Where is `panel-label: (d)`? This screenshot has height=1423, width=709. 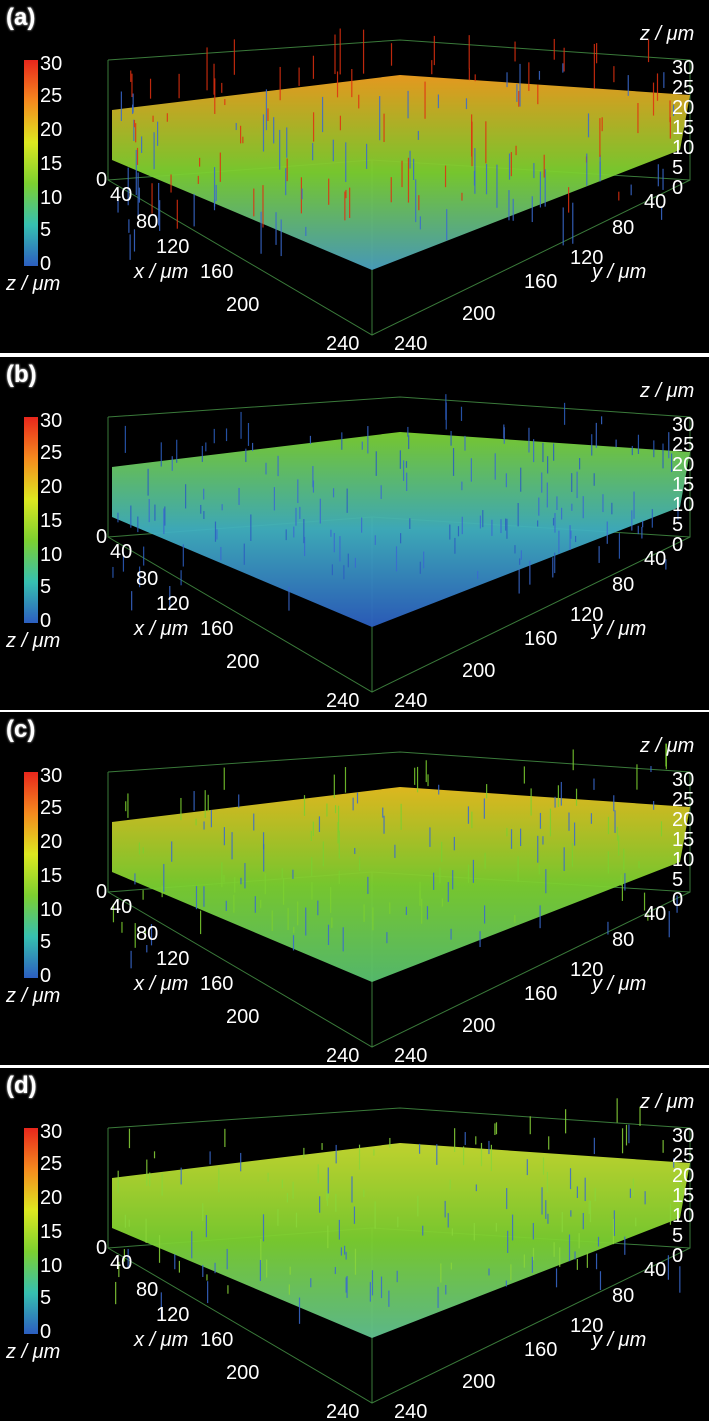 panel-label: (d) is located at coordinates (21, 1085).